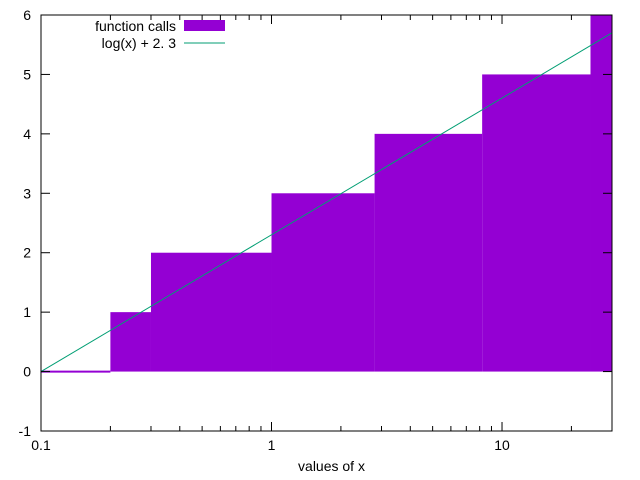  I want to click on y-tick-label-7: 6, so click(27, 15).